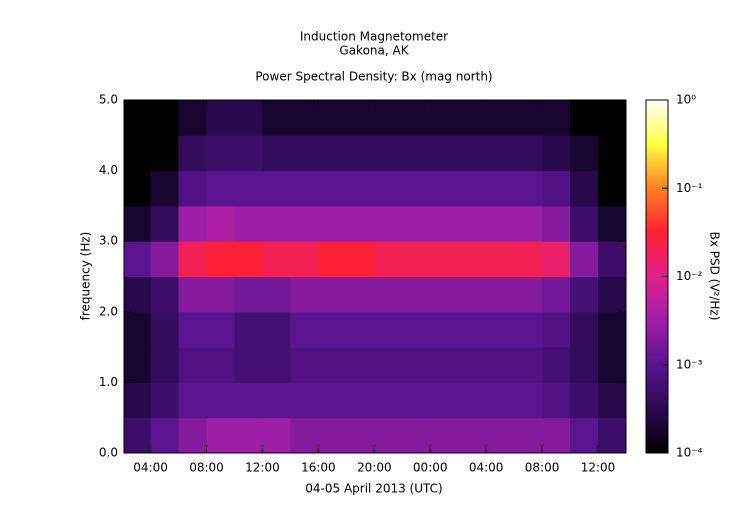 The width and height of the screenshot is (749, 530). What do you see at coordinates (374, 51) in the screenshot?
I see `chart-subtitle: Gakona, AK` at bounding box center [374, 51].